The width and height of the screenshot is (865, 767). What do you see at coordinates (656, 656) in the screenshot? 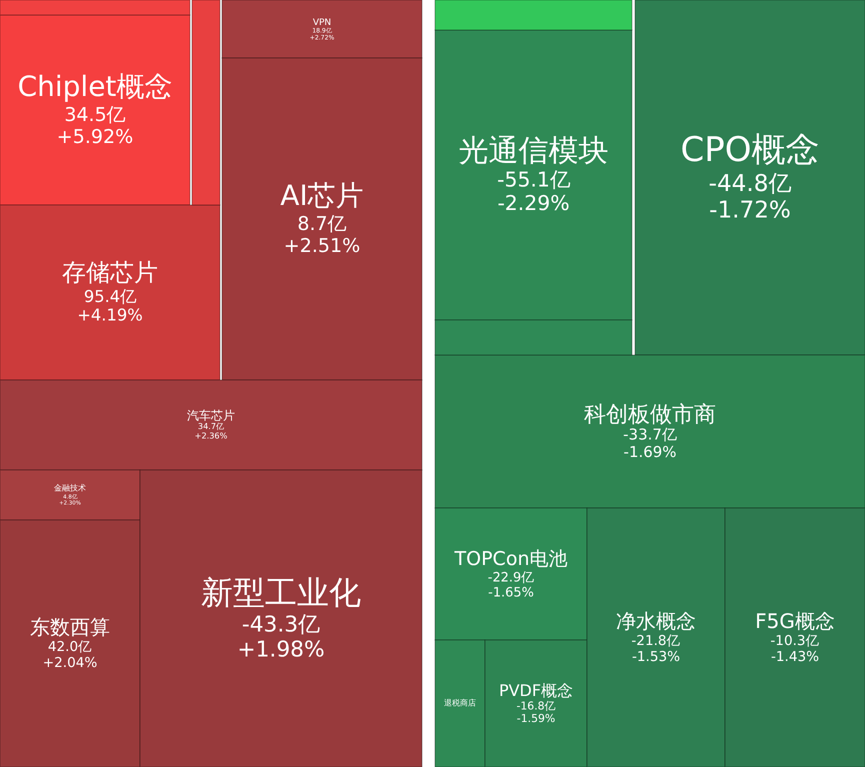
I see `data-label: -1.53%` at bounding box center [656, 656].